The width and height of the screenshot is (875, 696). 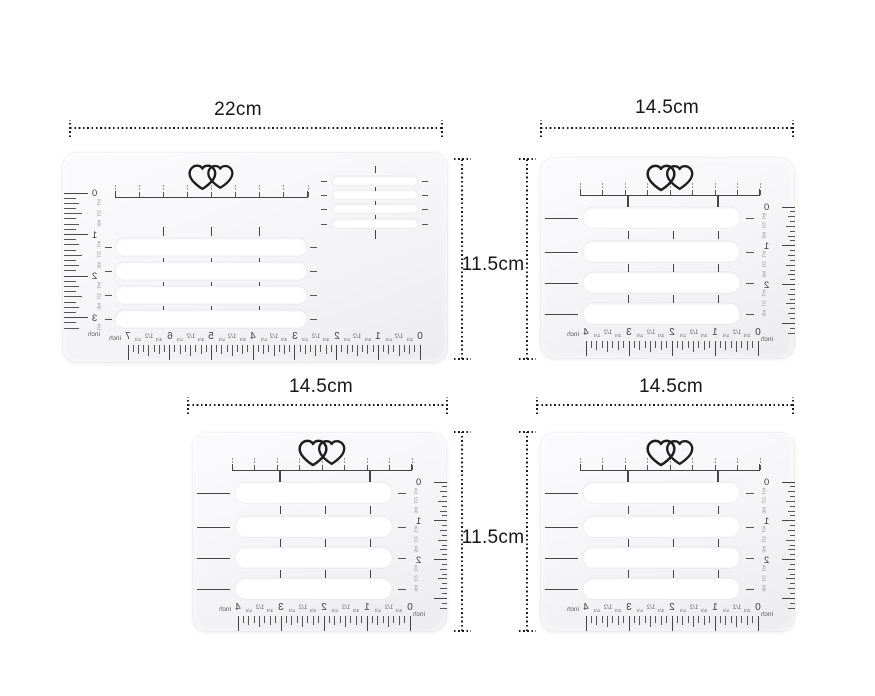 I want to click on left-inch-ruler: 0 1 2 3 1/4 1/2 3/4 1/4 1/2 3/4 1/4 1/2 3/4 1/4 inch, so click(x=83, y=263).